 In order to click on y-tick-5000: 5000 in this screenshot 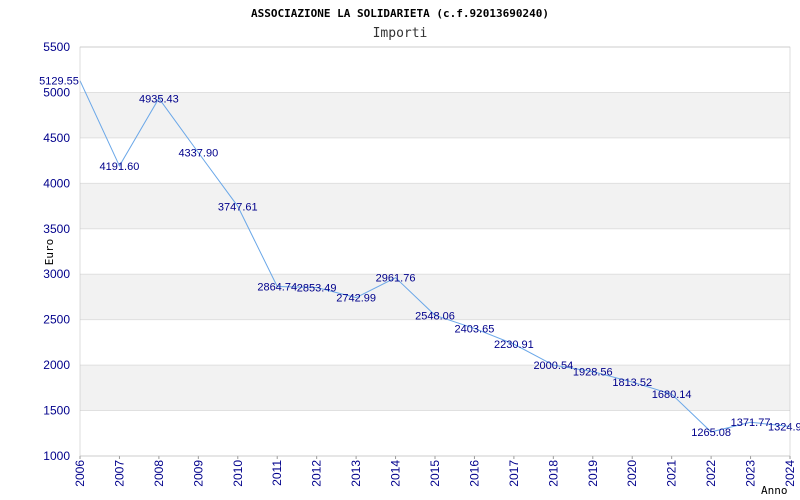, I will do `click(56, 92)`.